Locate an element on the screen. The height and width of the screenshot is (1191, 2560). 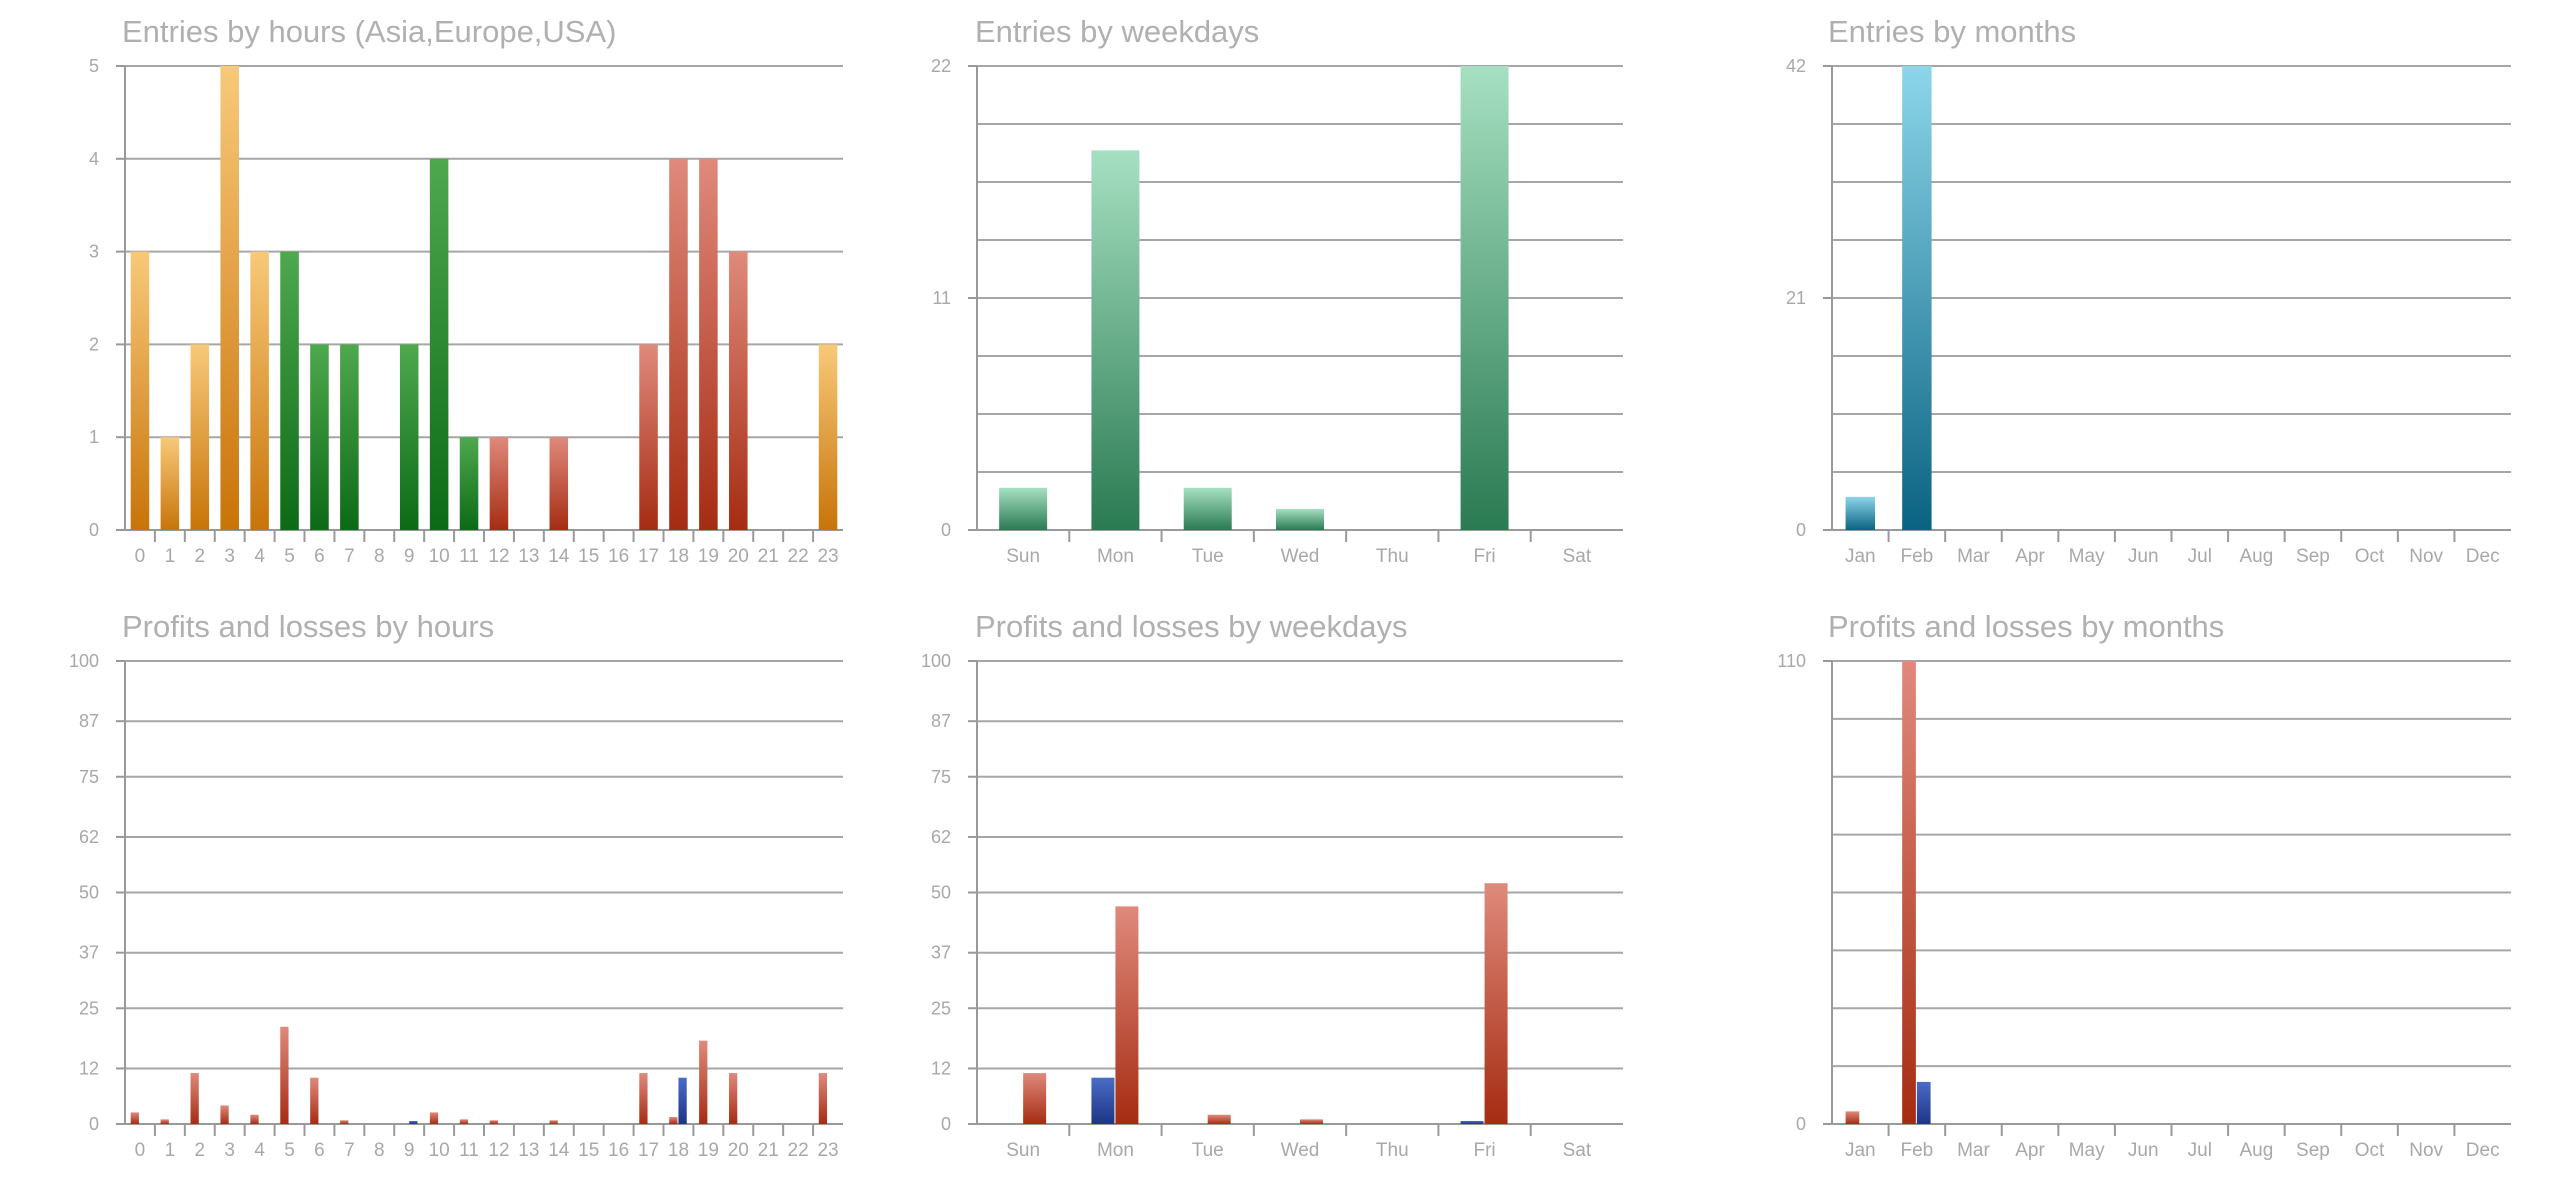
x-tick-label: Jul is located at coordinates (2200, 556).